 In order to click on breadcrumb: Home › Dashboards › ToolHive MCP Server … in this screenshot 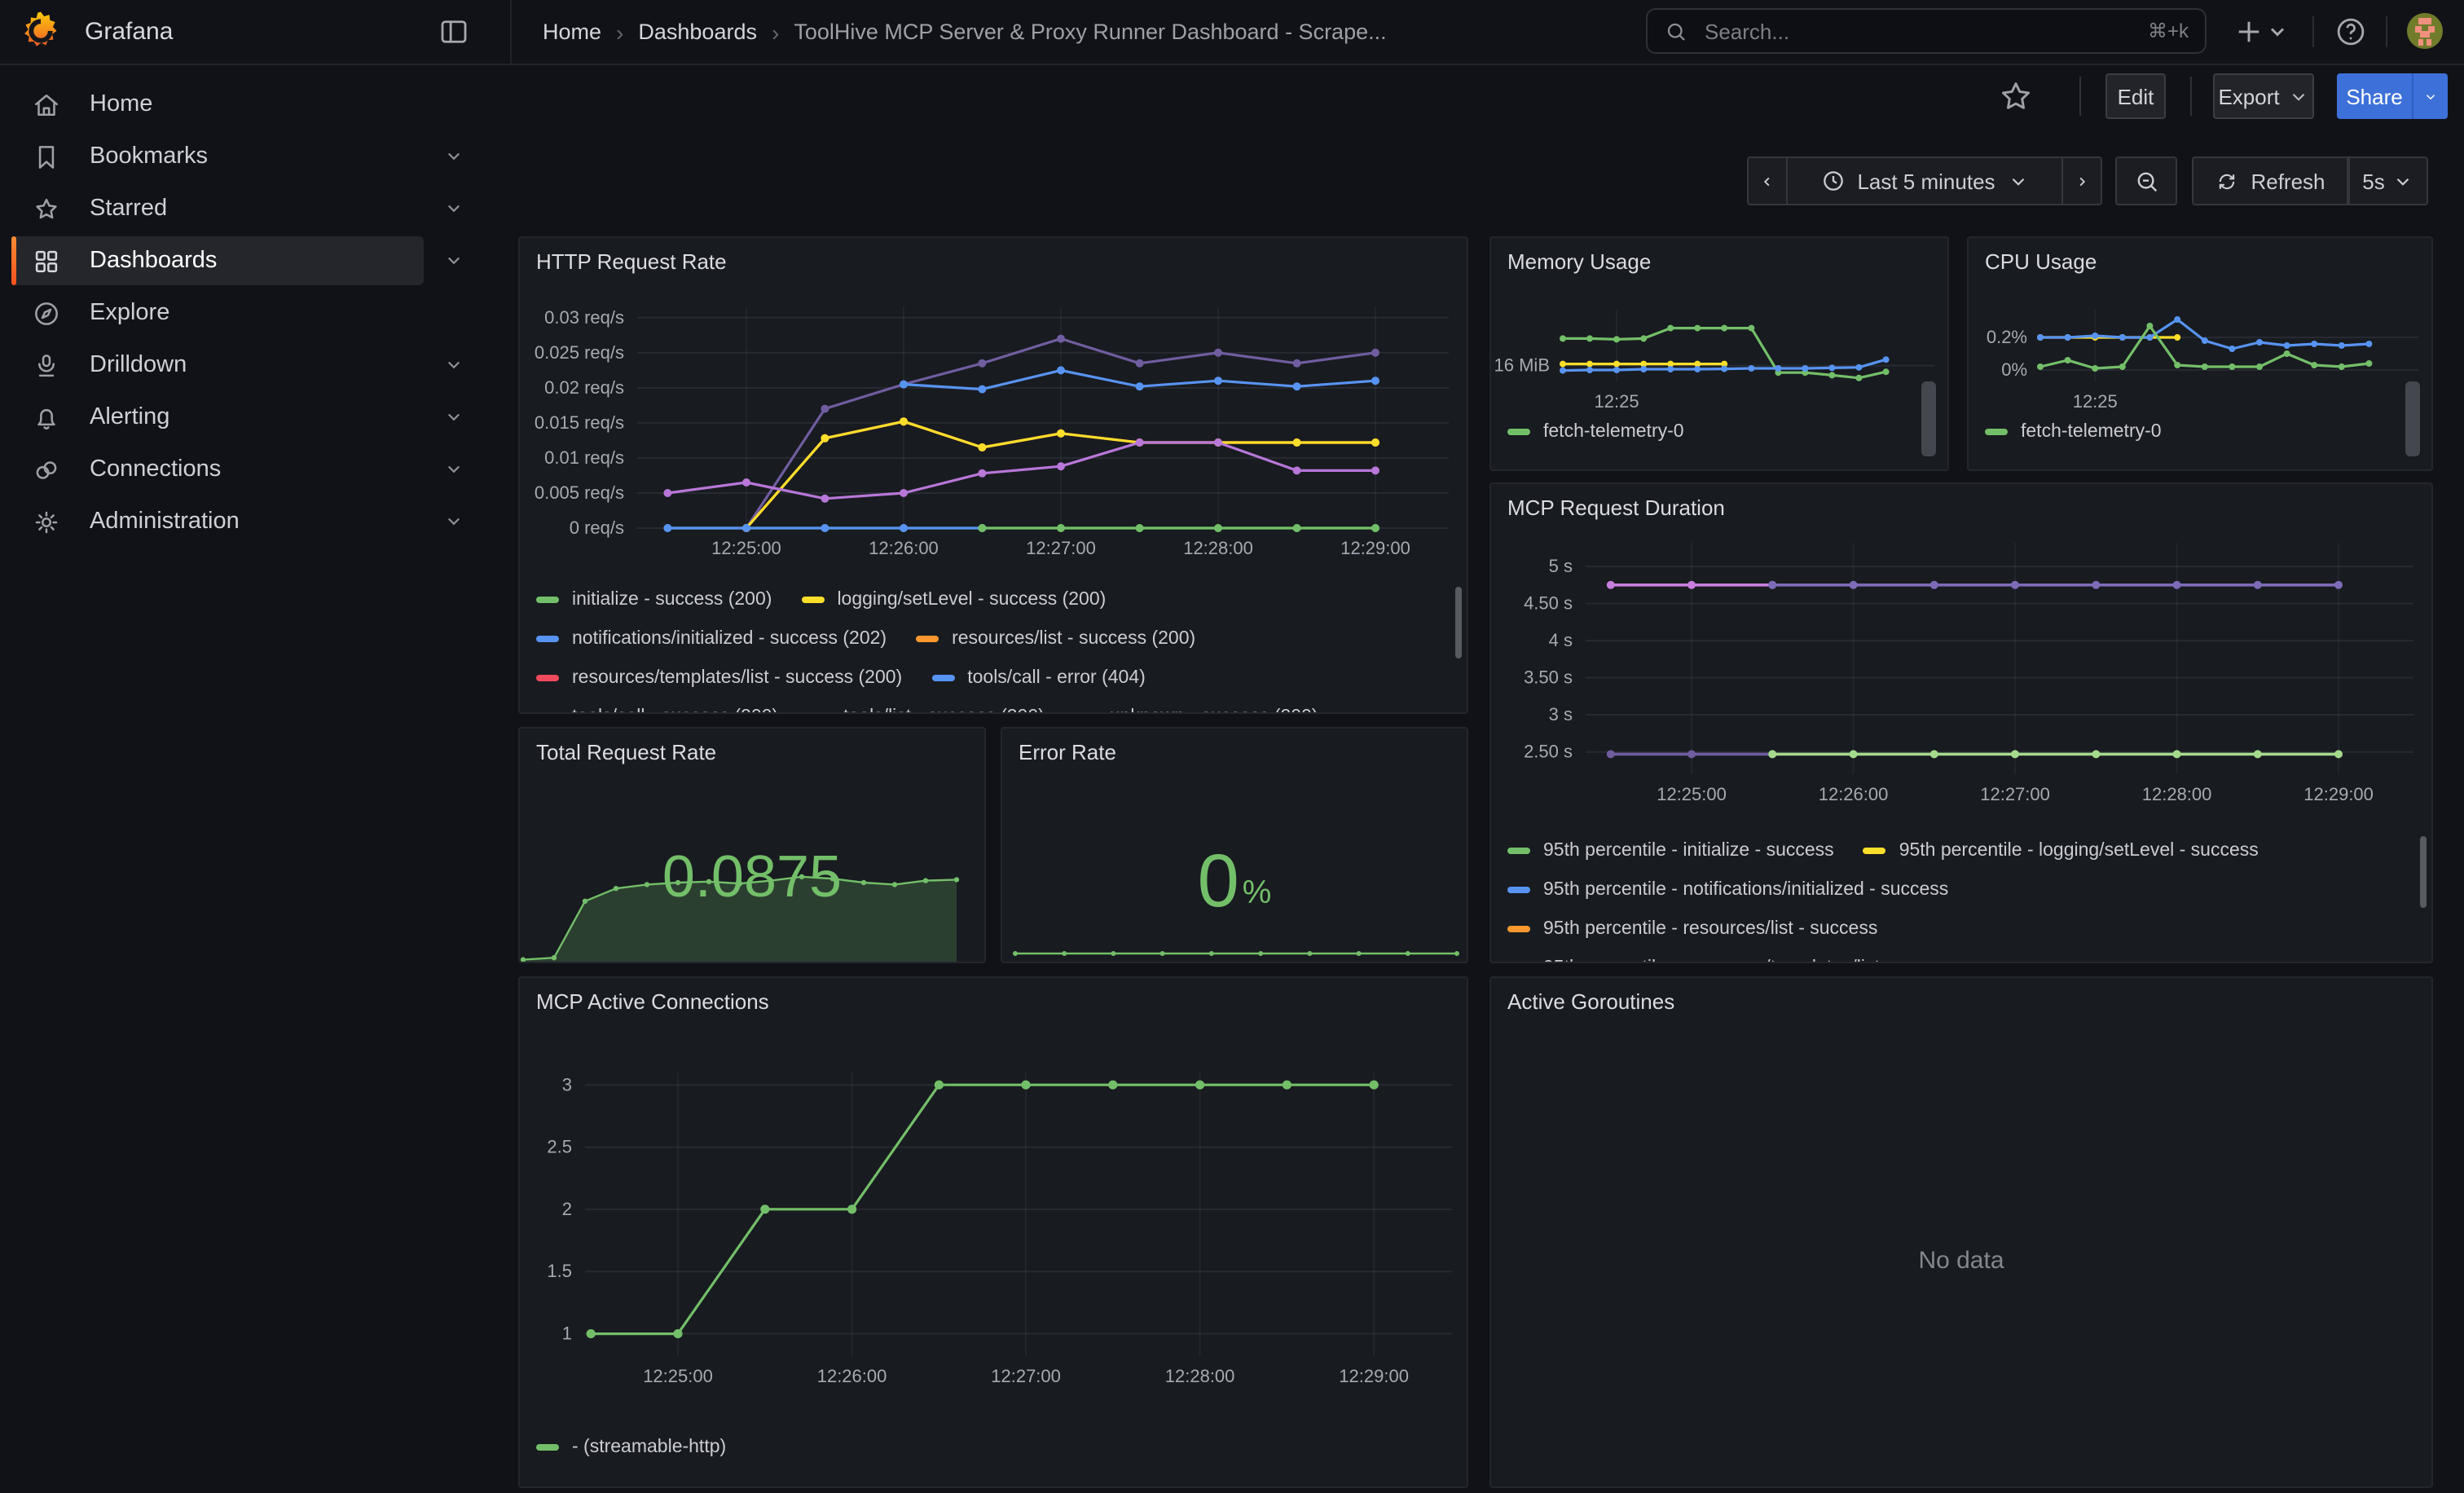, I will do `click(965, 32)`.